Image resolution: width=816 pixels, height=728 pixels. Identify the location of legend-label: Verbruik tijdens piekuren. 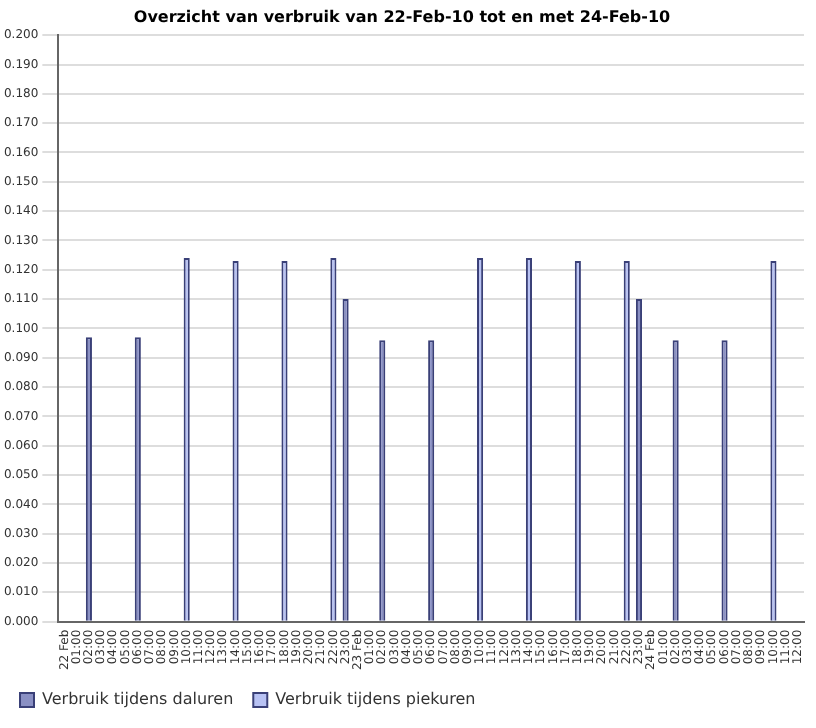
(375, 699).